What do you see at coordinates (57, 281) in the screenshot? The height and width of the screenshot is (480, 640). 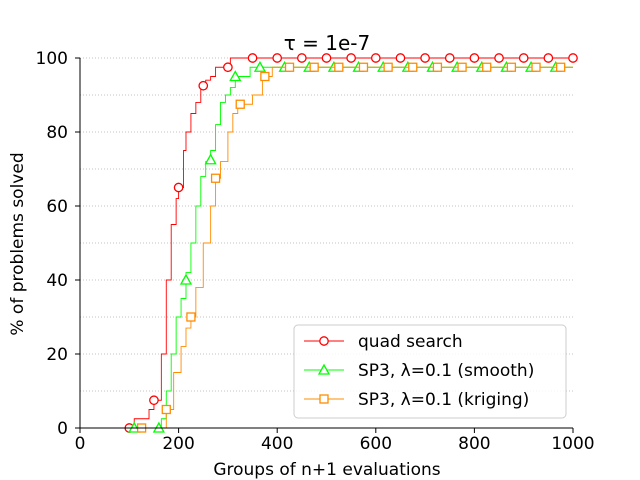 I see `y-tick-label: 40` at bounding box center [57, 281].